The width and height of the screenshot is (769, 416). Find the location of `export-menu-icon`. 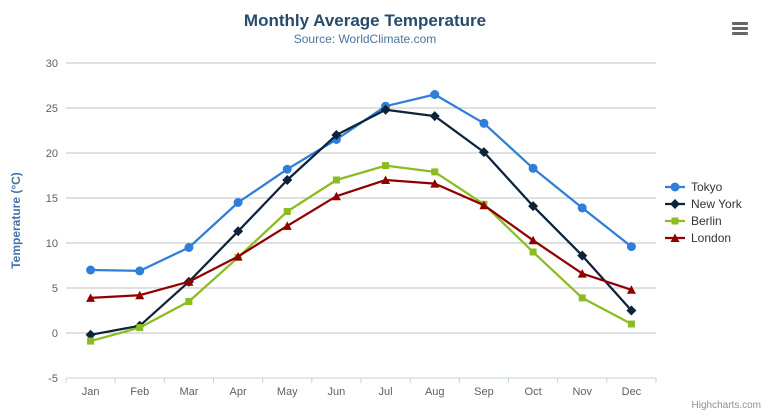

export-menu-icon is located at coordinates (740, 29).